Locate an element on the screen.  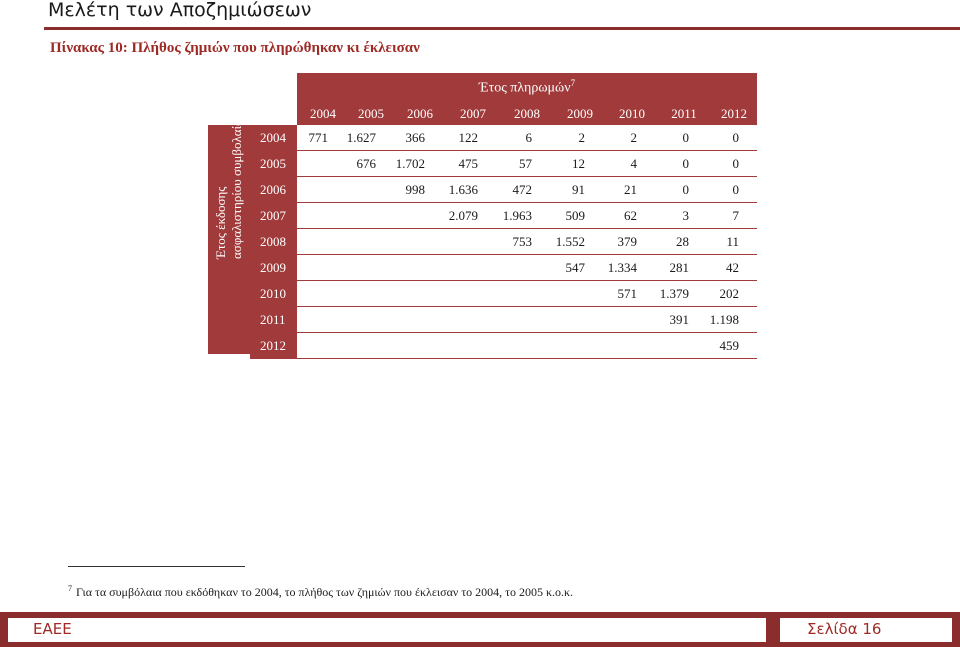
payment-year-header: 2005 is located at coordinates (371, 113).